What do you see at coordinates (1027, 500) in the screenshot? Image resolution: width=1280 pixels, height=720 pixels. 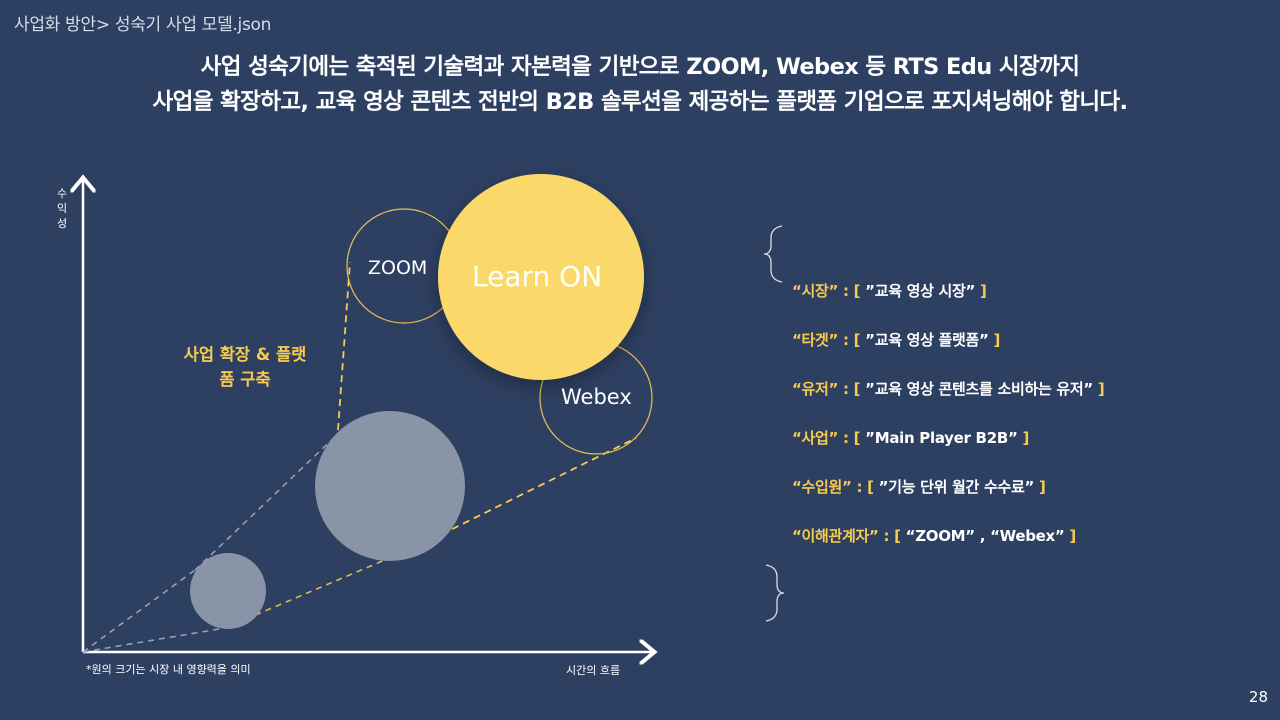 I see `json-row-revenue: “수입원” : [ ”기능 단위 월간 수수료” ]` at bounding box center [1027, 500].